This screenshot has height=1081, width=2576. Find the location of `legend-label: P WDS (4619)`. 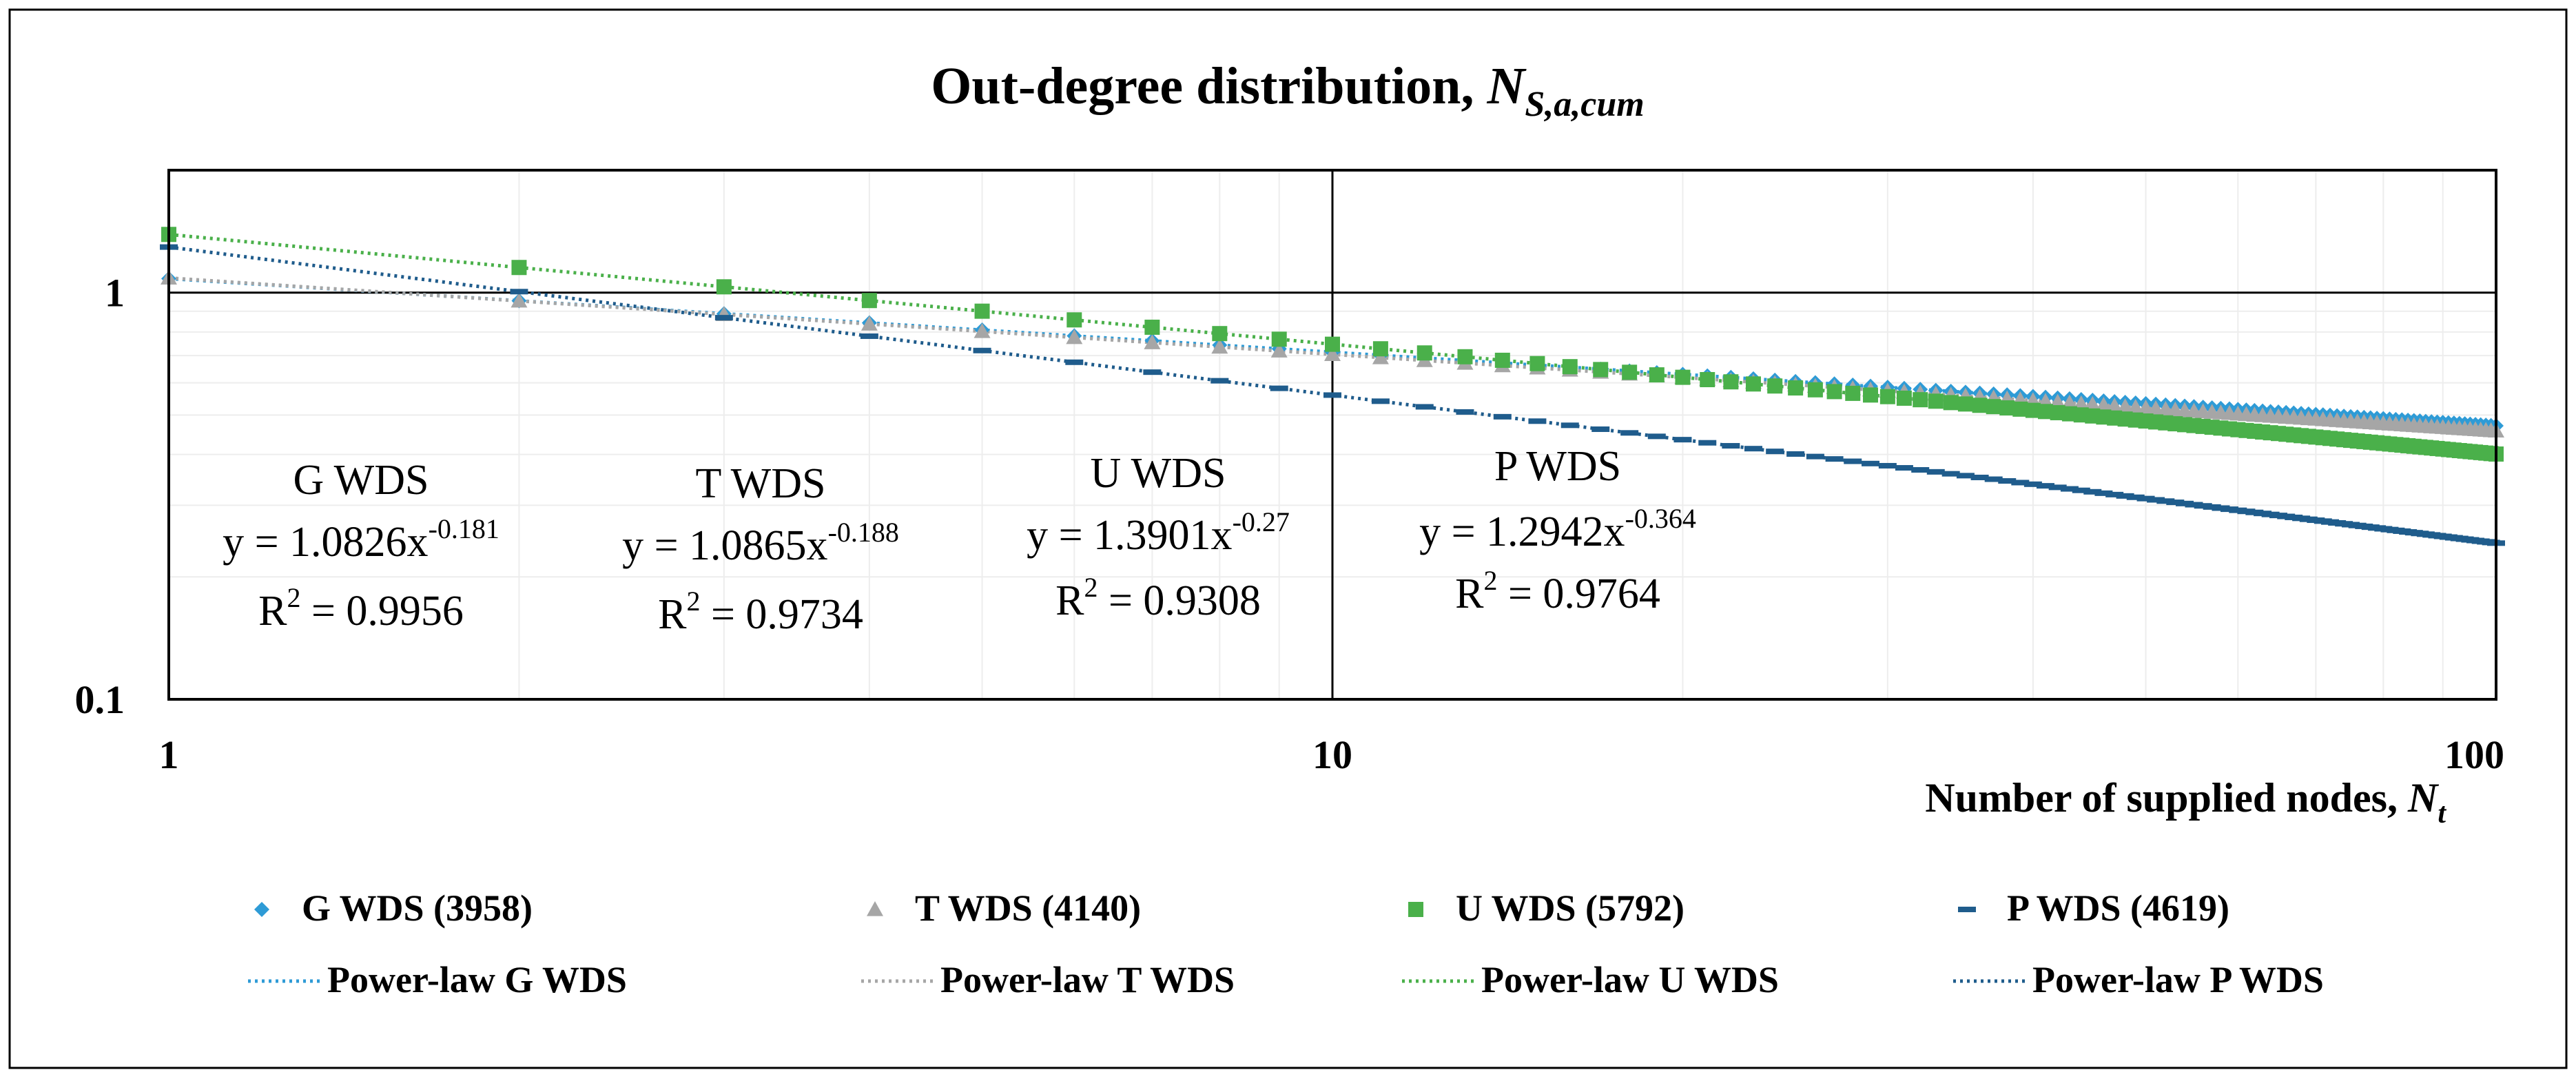

legend-label: P WDS (4619) is located at coordinates (2118, 908).